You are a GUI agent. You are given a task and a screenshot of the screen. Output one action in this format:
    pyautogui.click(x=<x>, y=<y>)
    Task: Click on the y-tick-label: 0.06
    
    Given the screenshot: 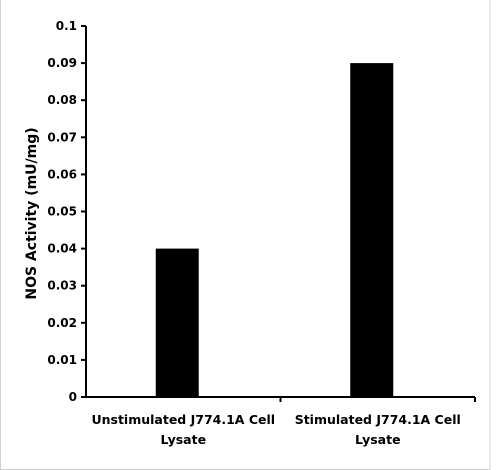 What is the action you would take?
    pyautogui.click(x=62, y=174)
    